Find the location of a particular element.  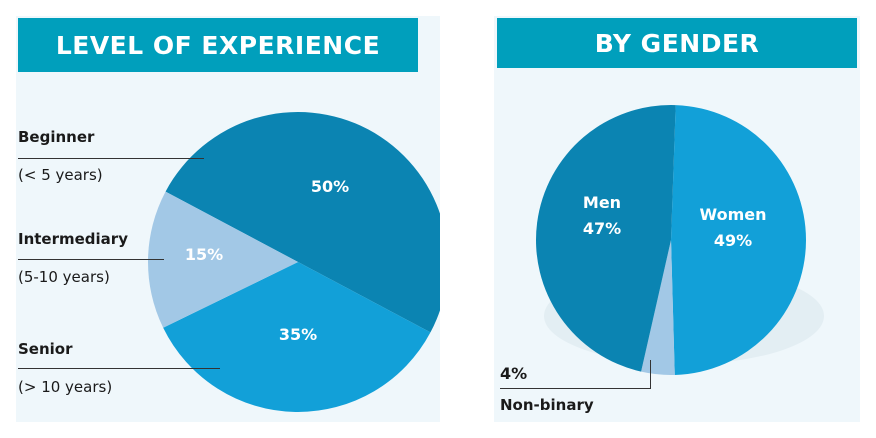

pie-slice-intermediary is located at coordinates (223, 259).